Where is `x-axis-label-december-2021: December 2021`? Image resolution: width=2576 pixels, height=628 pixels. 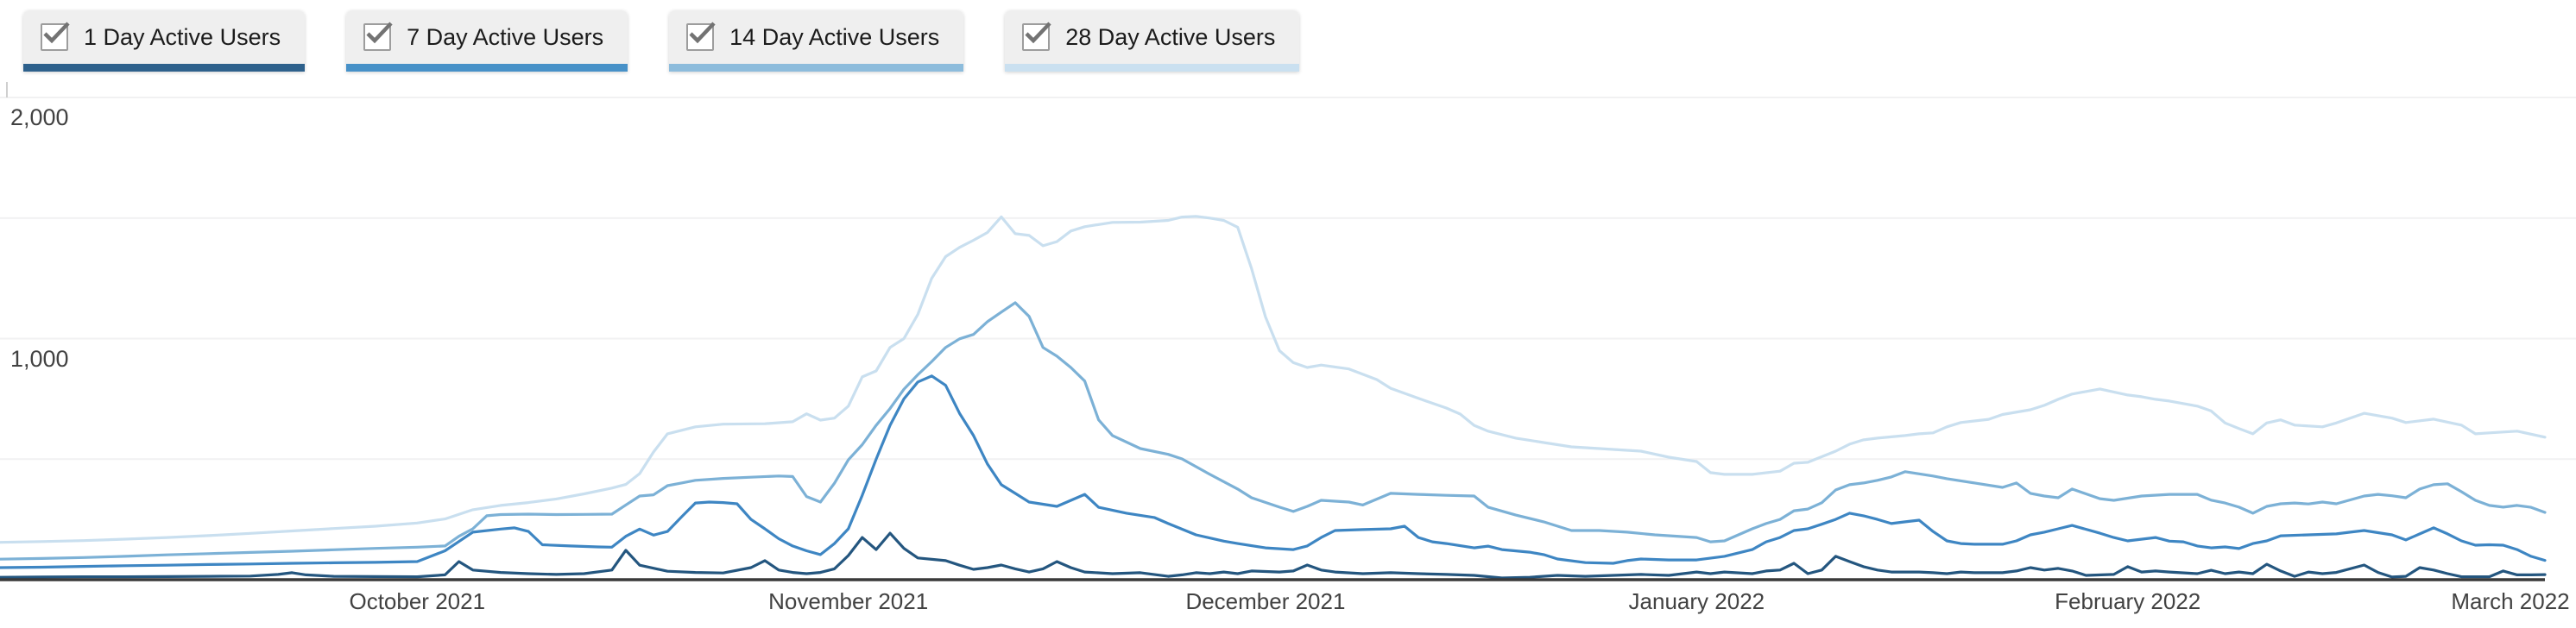 x-axis-label-december-2021: December 2021 is located at coordinates (1265, 601).